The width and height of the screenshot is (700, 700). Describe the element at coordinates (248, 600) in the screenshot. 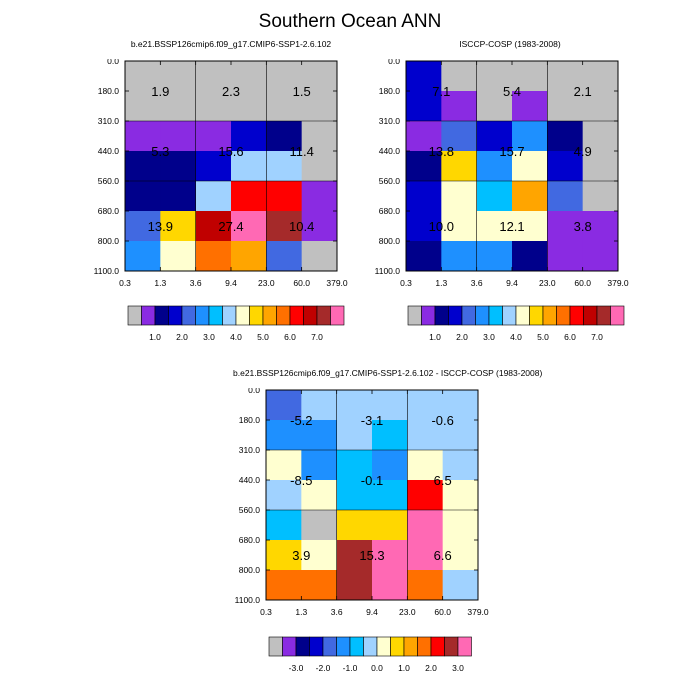

I see `y-tick-label: 1100.0` at that location.